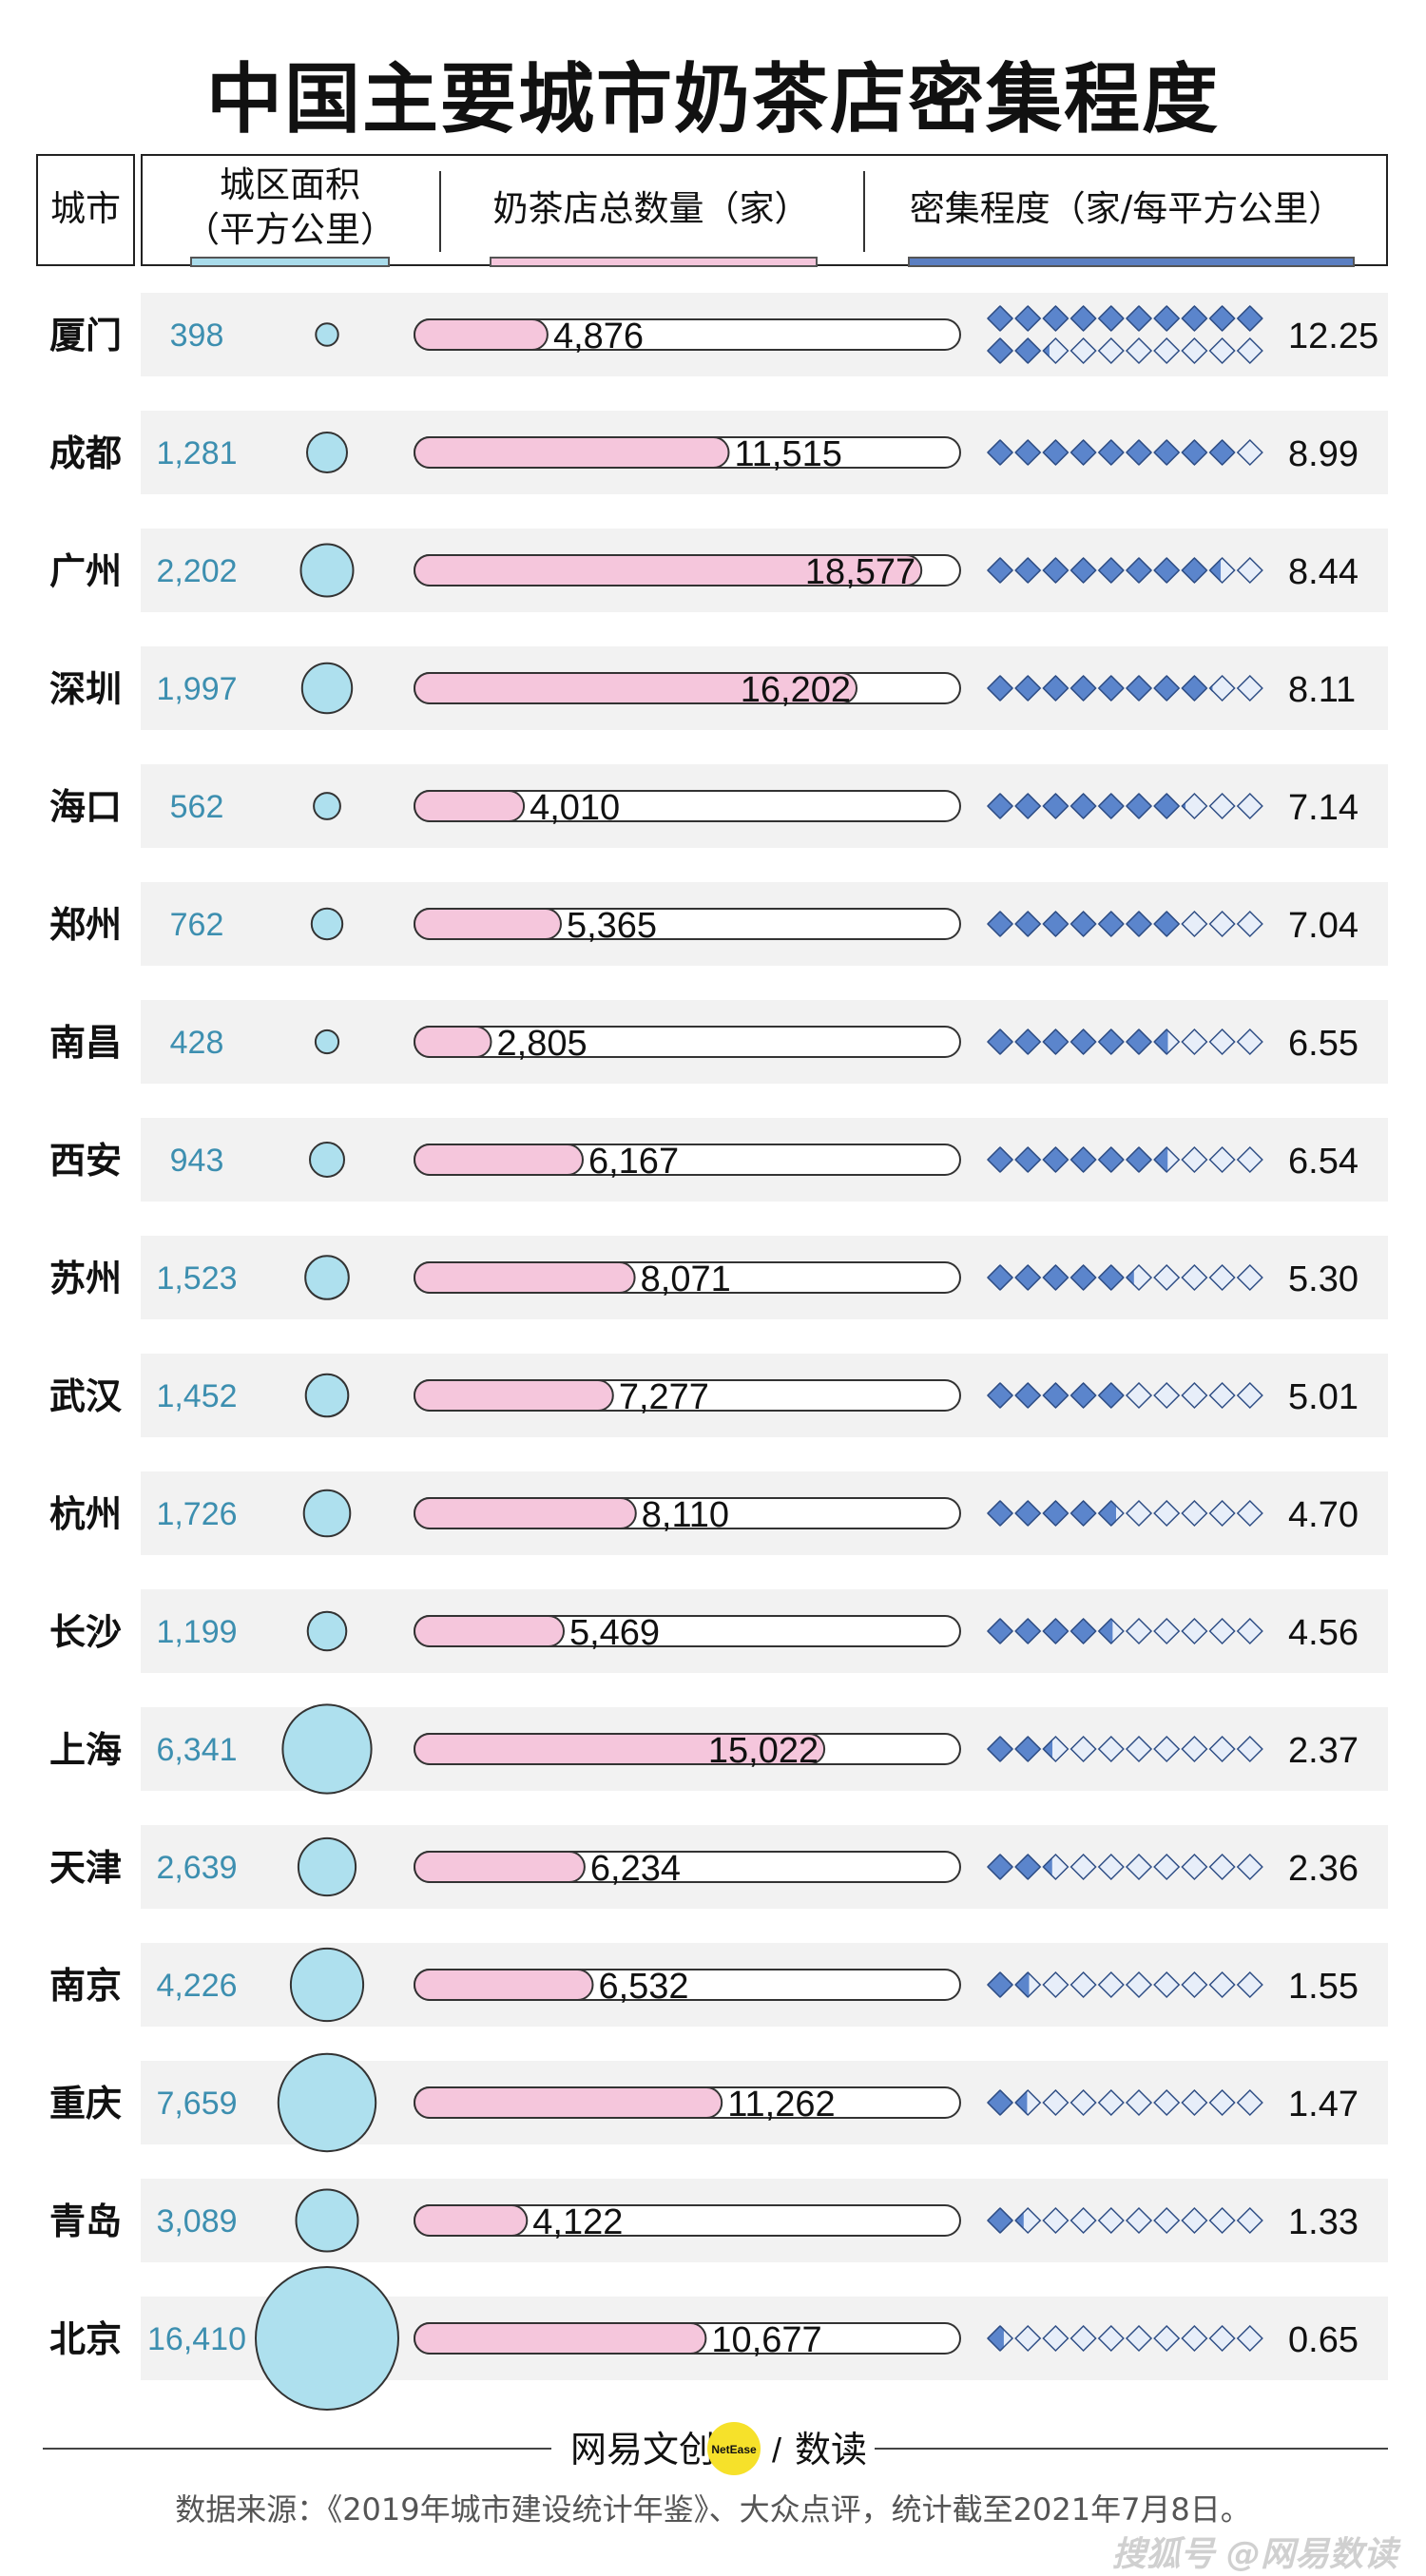  What do you see at coordinates (718, 1985) in the screenshot?
I see `table-row: 南京 4,226 6,532 1.55` at bounding box center [718, 1985].